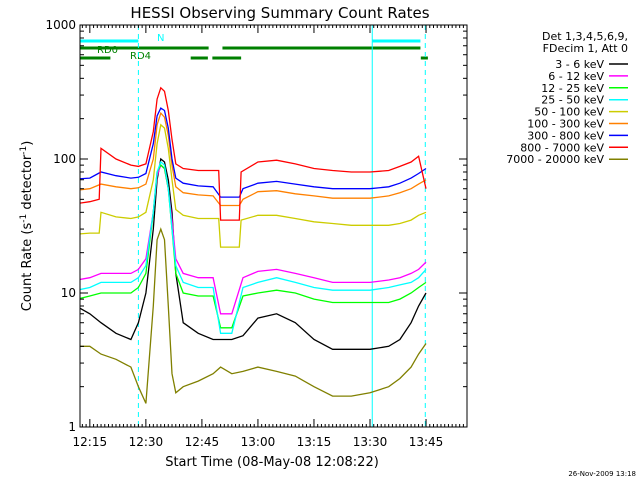 The height and width of the screenshot is (484, 640). What do you see at coordinates (24, 150) in the screenshot?
I see `y-axis-label-sup-2: -1` at bounding box center [24, 150].